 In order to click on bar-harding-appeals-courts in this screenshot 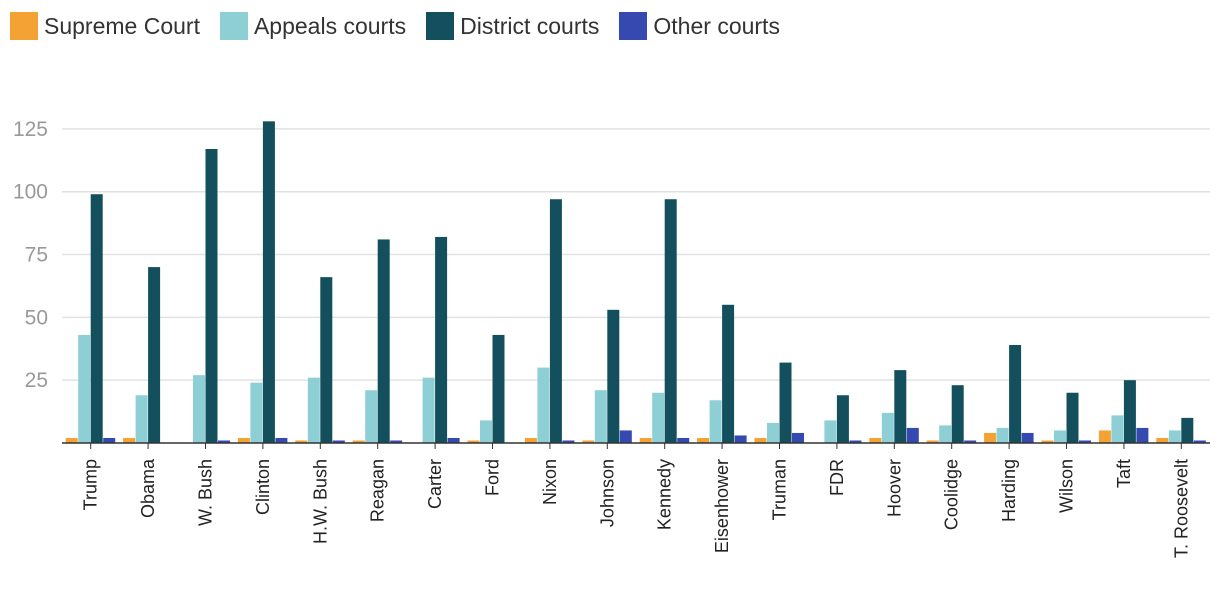, I will do `click(1002, 435)`.